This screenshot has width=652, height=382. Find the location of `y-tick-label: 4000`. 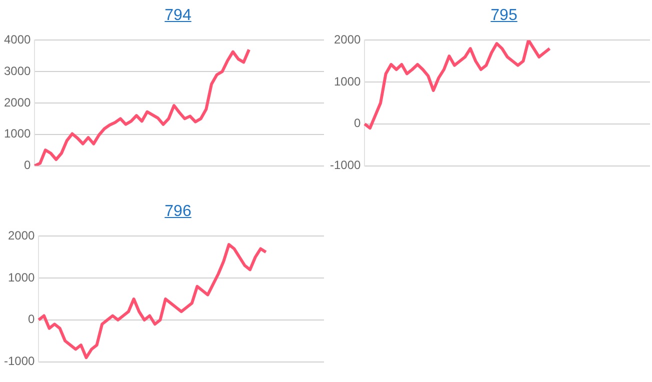

y-tick-label: 4000 is located at coordinates (18, 39).